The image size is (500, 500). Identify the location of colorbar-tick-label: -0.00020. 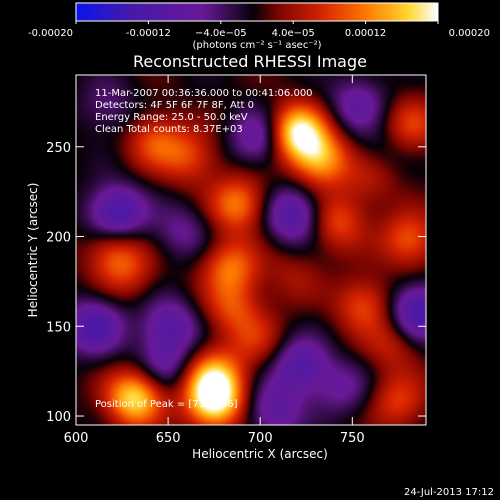
(50, 33).